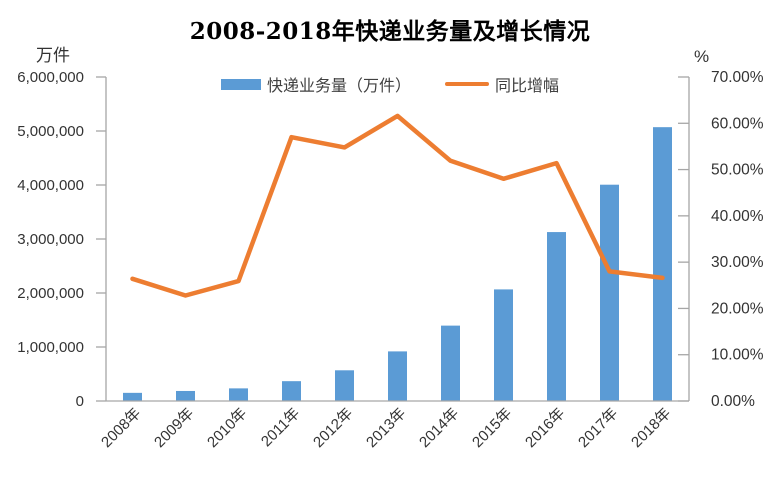 Image resolution: width=780 pixels, height=481 pixels. I want to click on x-axis-label: 2011年, so click(280, 427).